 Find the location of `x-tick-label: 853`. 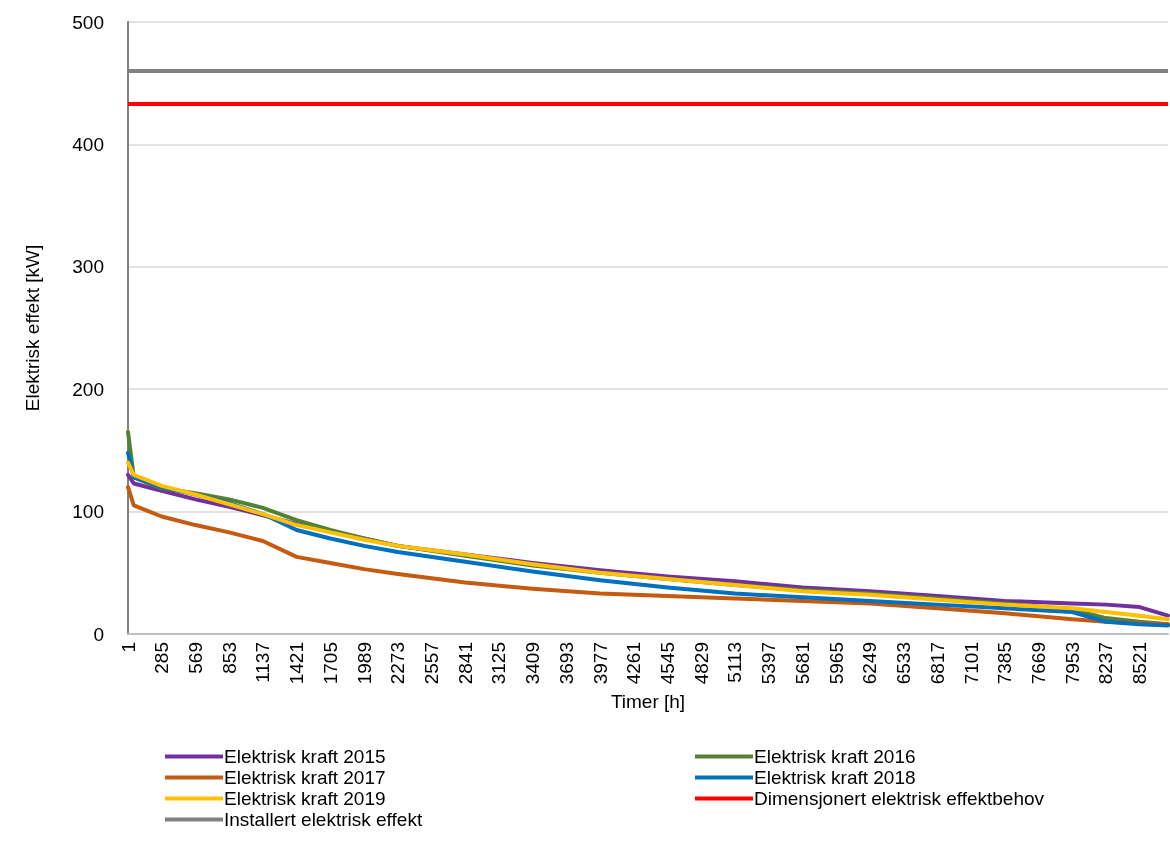

x-tick-label: 853 is located at coordinates (229, 658).